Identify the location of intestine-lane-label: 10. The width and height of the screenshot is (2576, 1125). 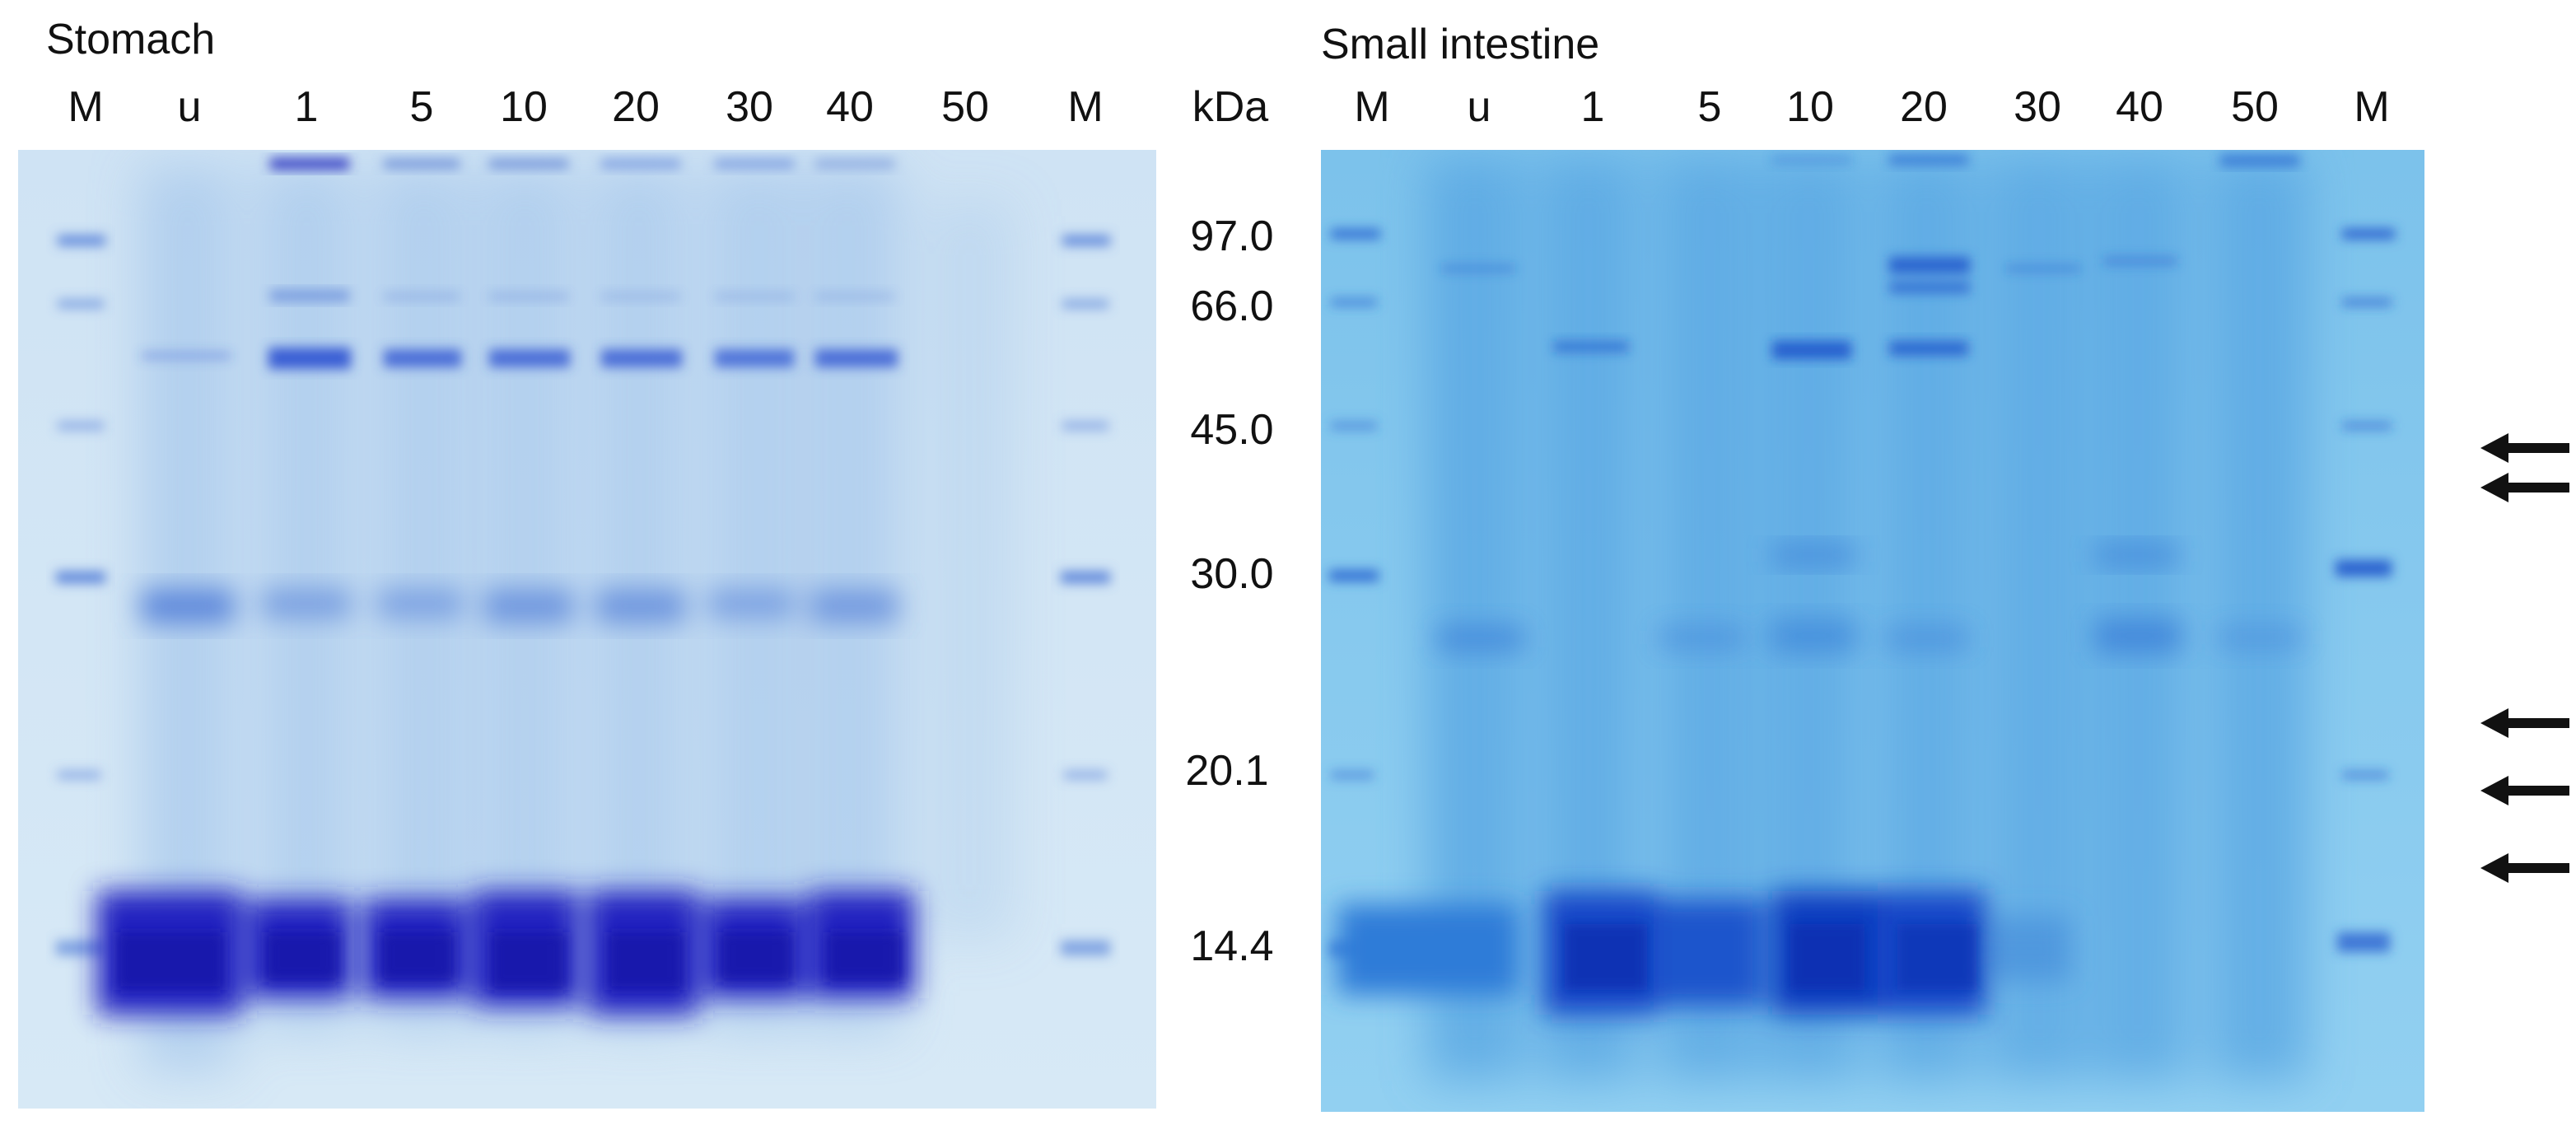
(1810, 107).